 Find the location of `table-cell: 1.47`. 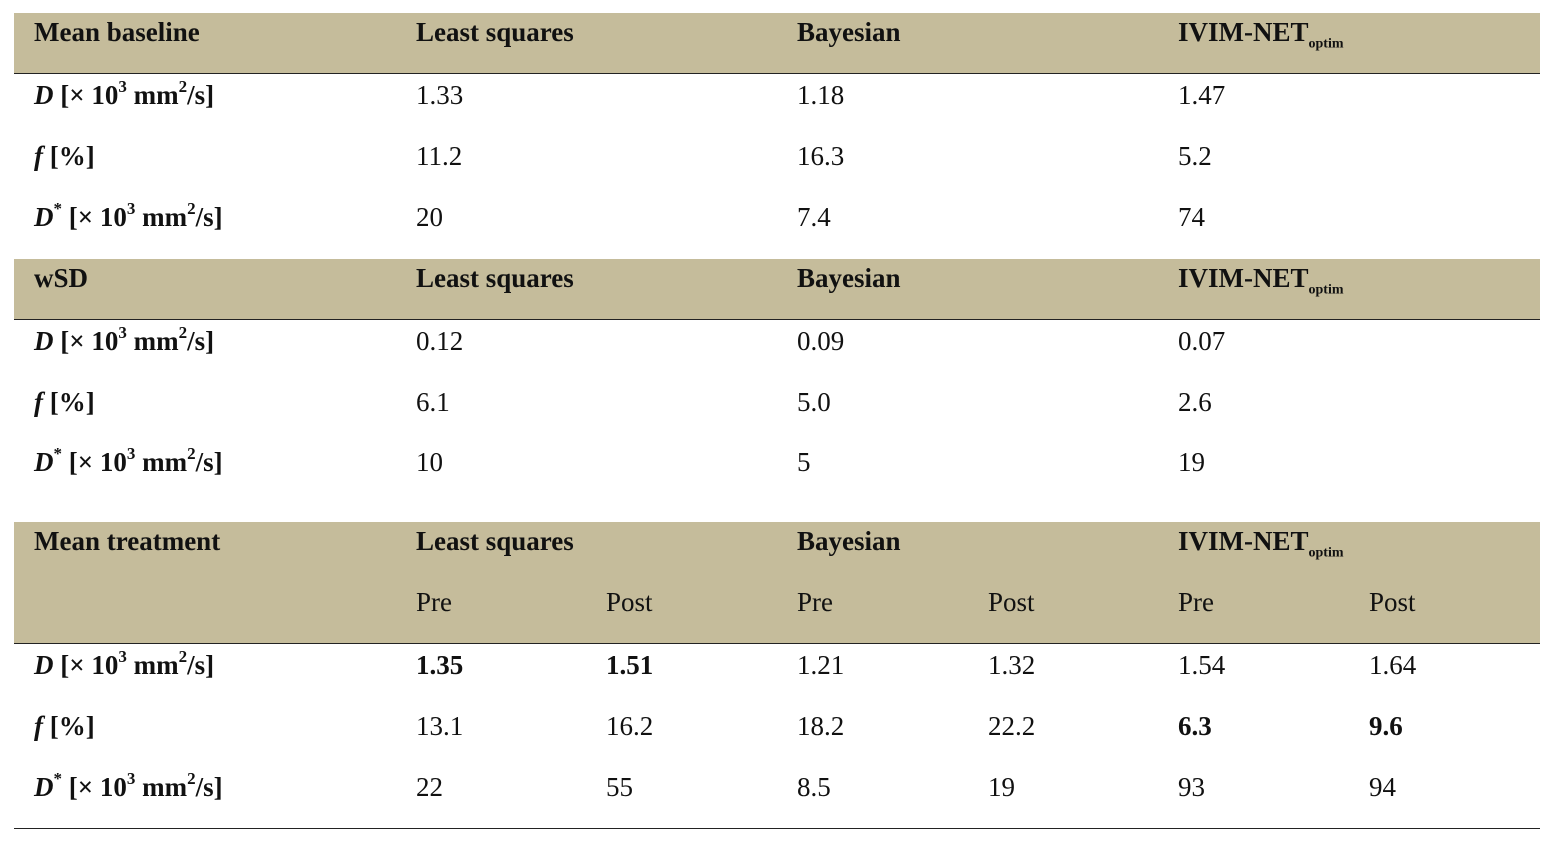

table-cell: 1.47 is located at coordinates (1202, 95).